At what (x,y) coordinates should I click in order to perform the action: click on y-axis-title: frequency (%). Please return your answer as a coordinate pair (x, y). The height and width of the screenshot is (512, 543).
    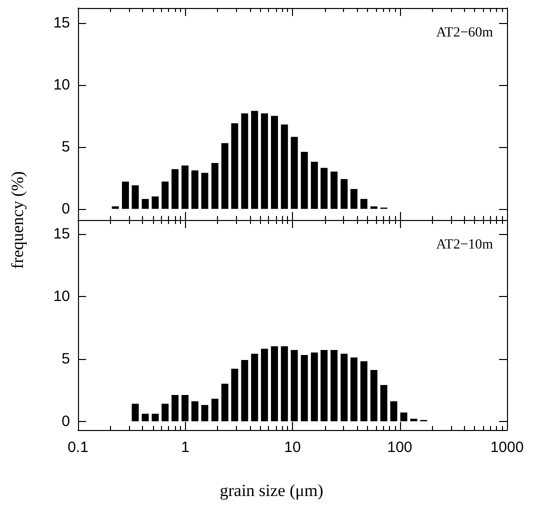
    Looking at the image, I should click on (18, 220).